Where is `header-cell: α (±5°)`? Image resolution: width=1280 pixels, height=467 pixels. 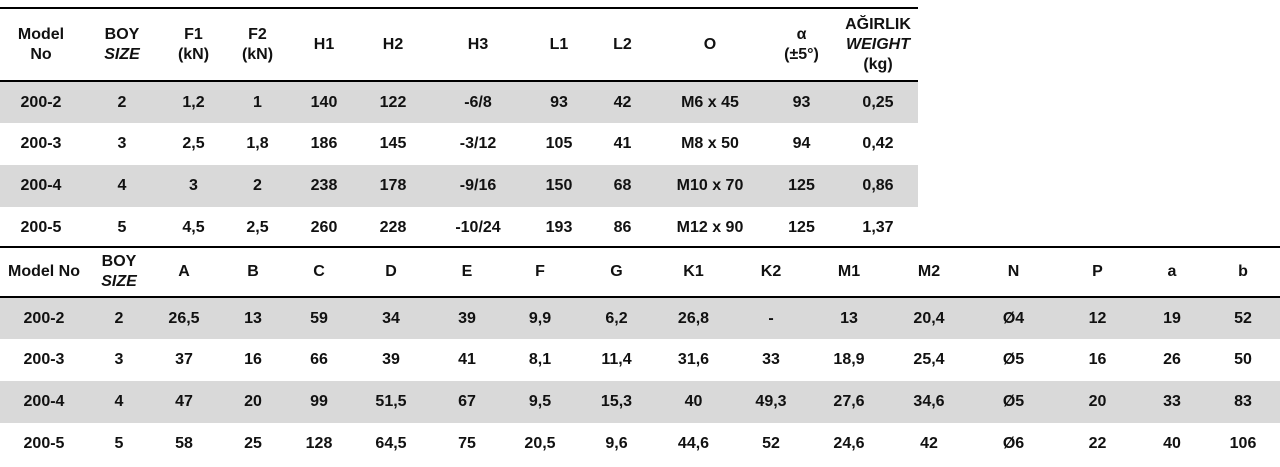 header-cell: α (±5°) is located at coordinates (801, 45).